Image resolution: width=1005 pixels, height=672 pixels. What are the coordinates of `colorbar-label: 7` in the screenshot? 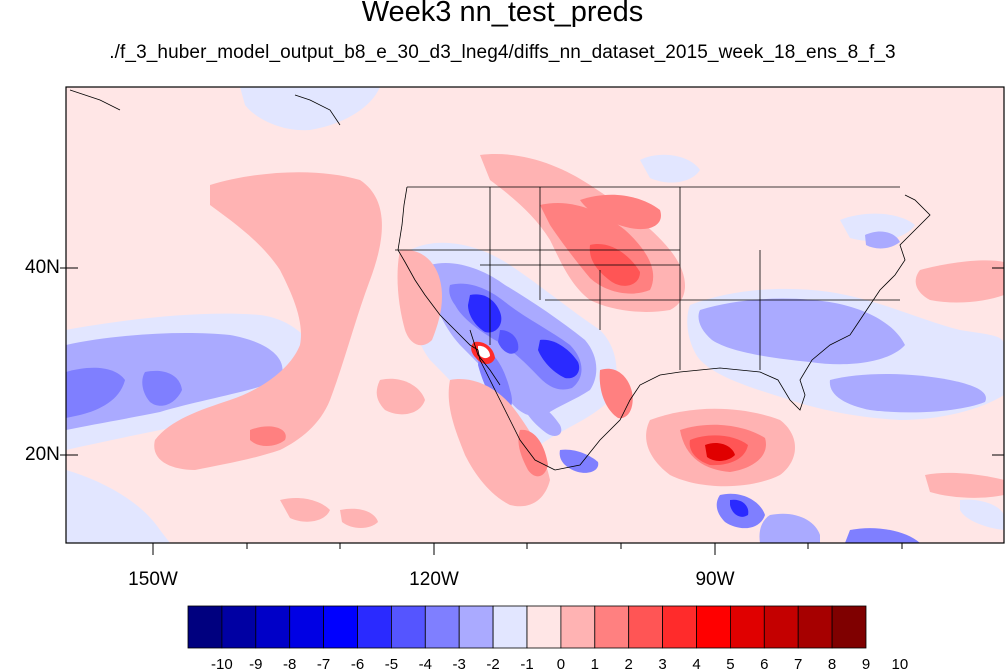 It's located at (798, 664).